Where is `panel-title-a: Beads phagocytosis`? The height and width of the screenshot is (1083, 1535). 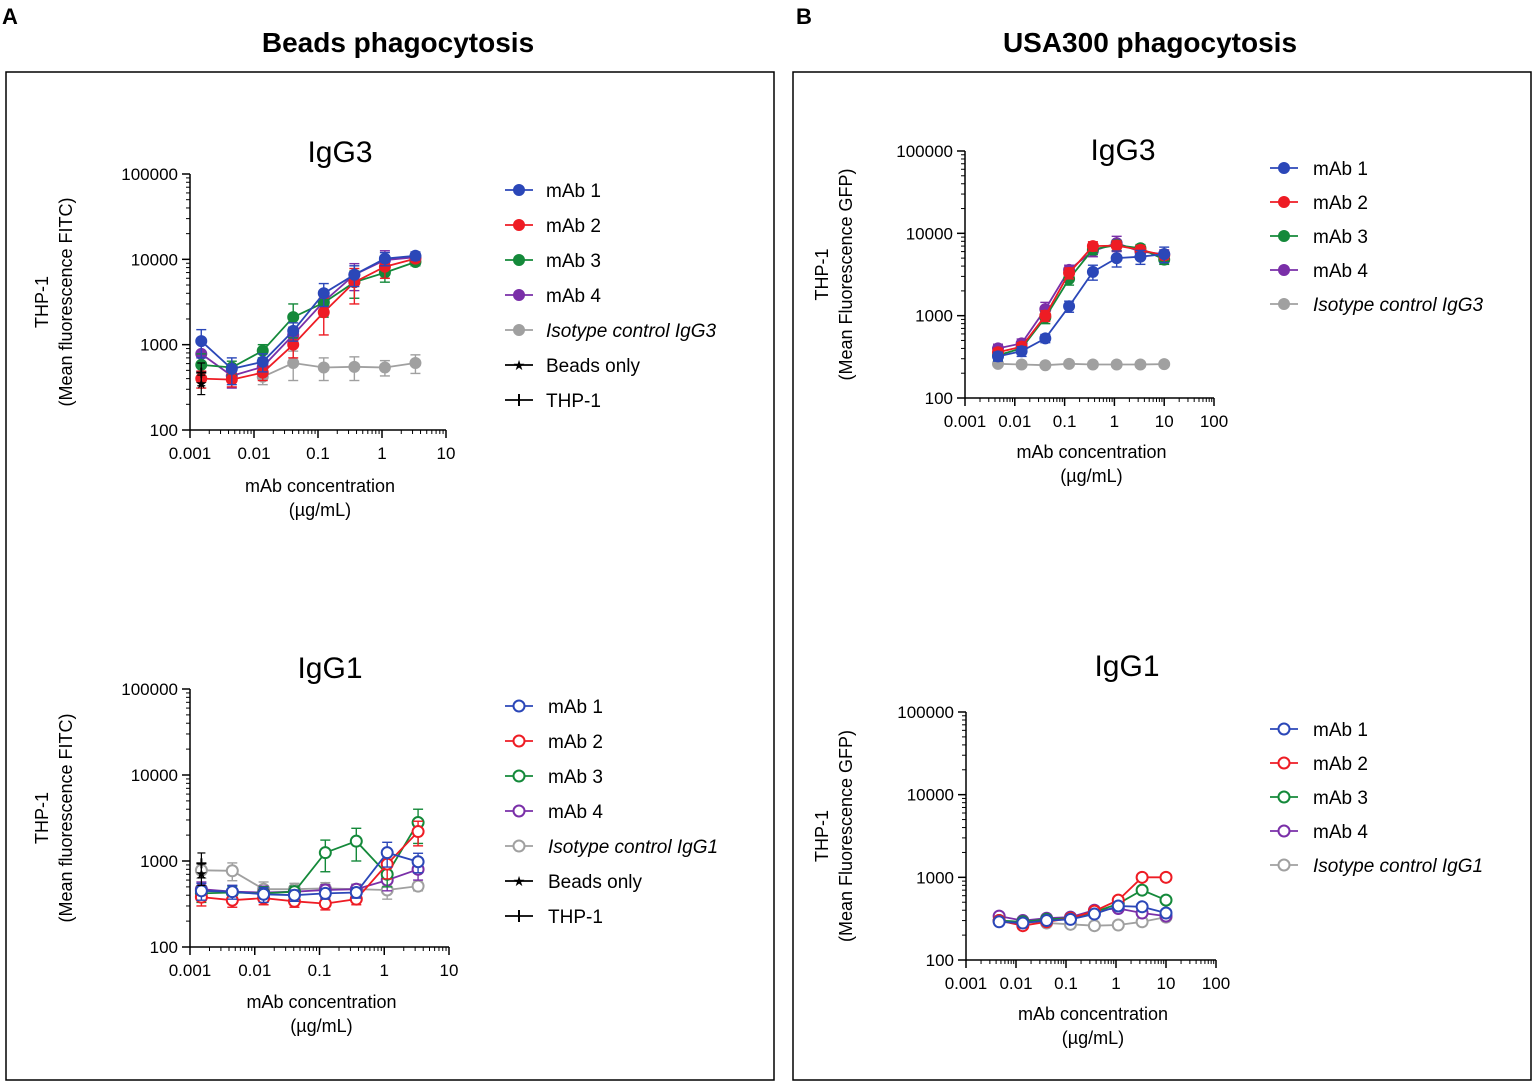
panel-title-a: Beads phagocytosis is located at coordinates (398, 42).